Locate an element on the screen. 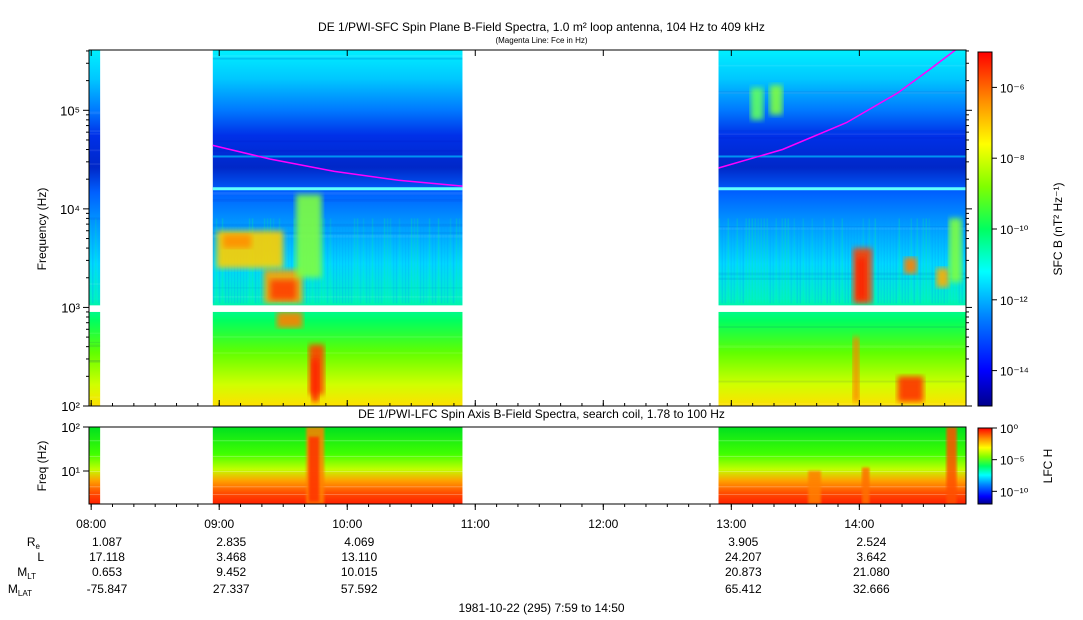  ephemeris-row-label-sub: LT is located at coordinates (31, 576).